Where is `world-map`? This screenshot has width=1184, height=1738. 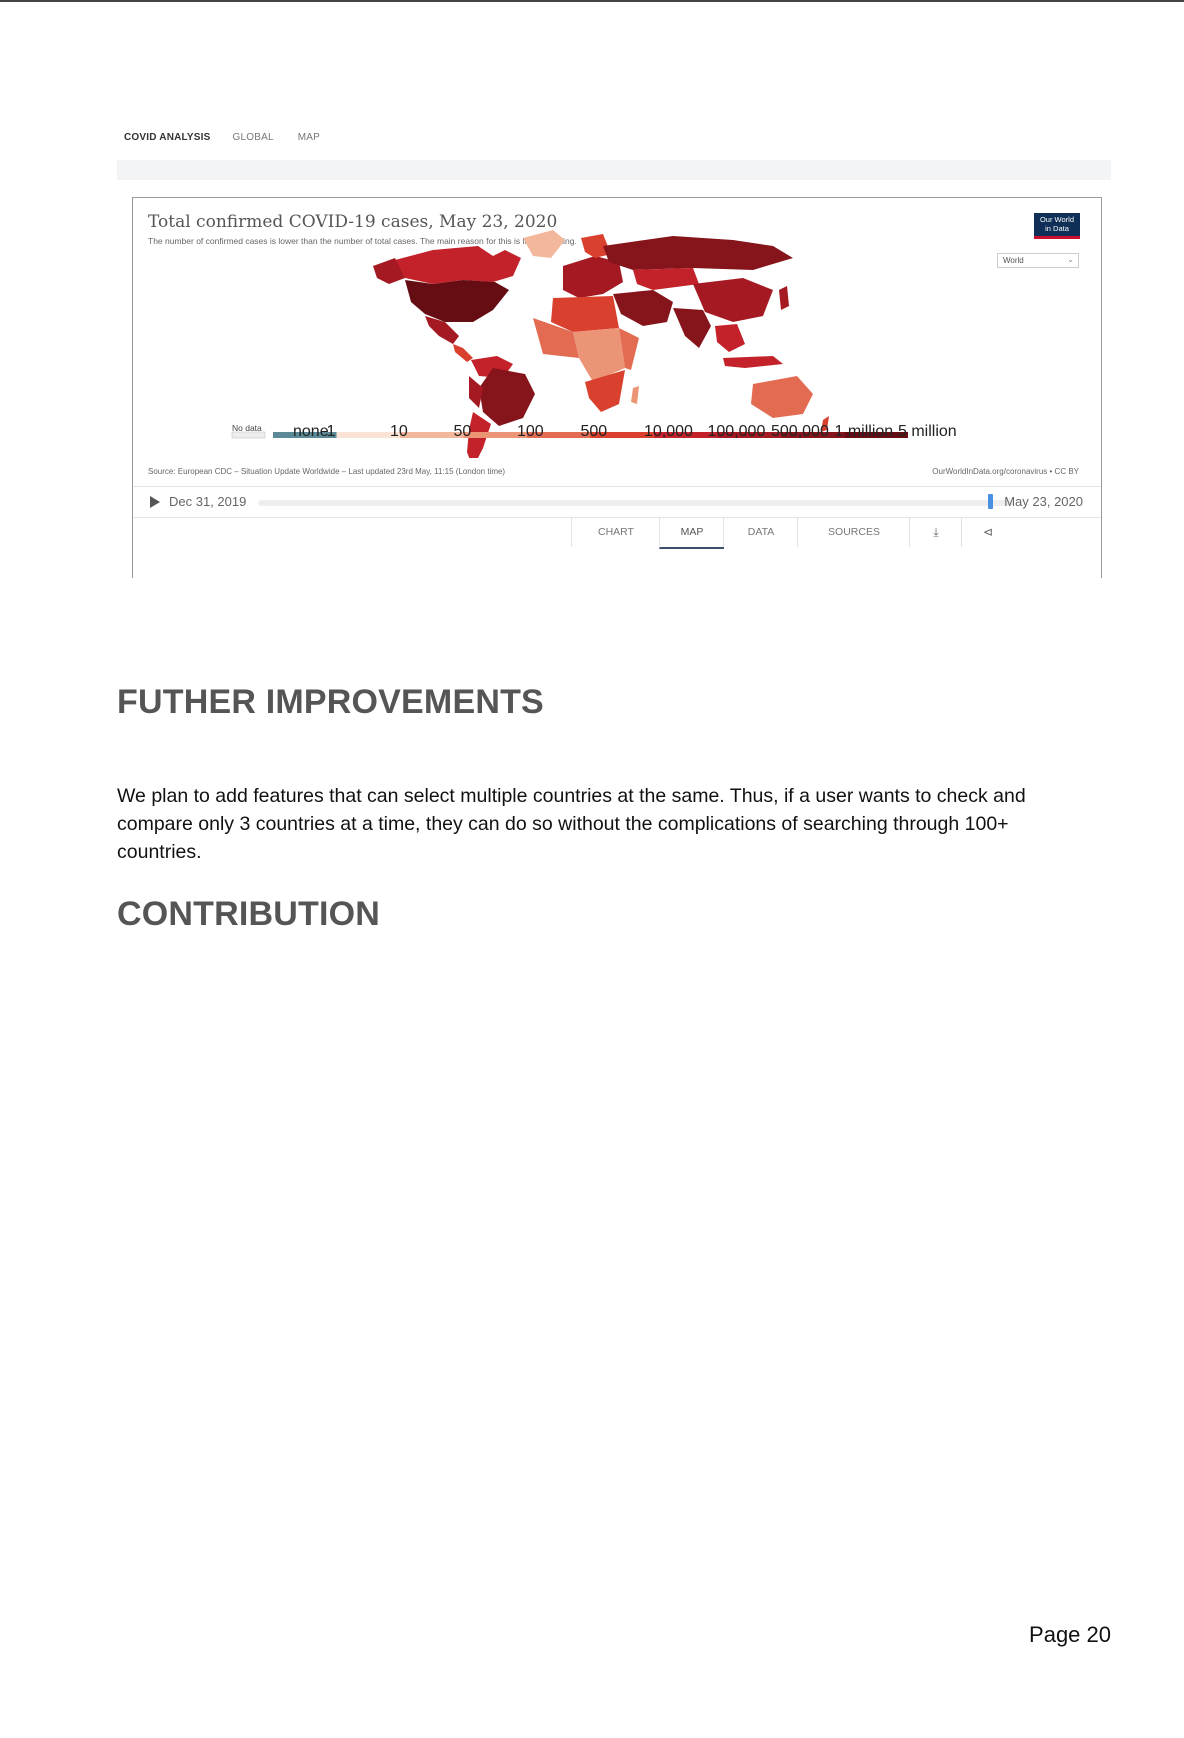 world-map is located at coordinates (617, 328).